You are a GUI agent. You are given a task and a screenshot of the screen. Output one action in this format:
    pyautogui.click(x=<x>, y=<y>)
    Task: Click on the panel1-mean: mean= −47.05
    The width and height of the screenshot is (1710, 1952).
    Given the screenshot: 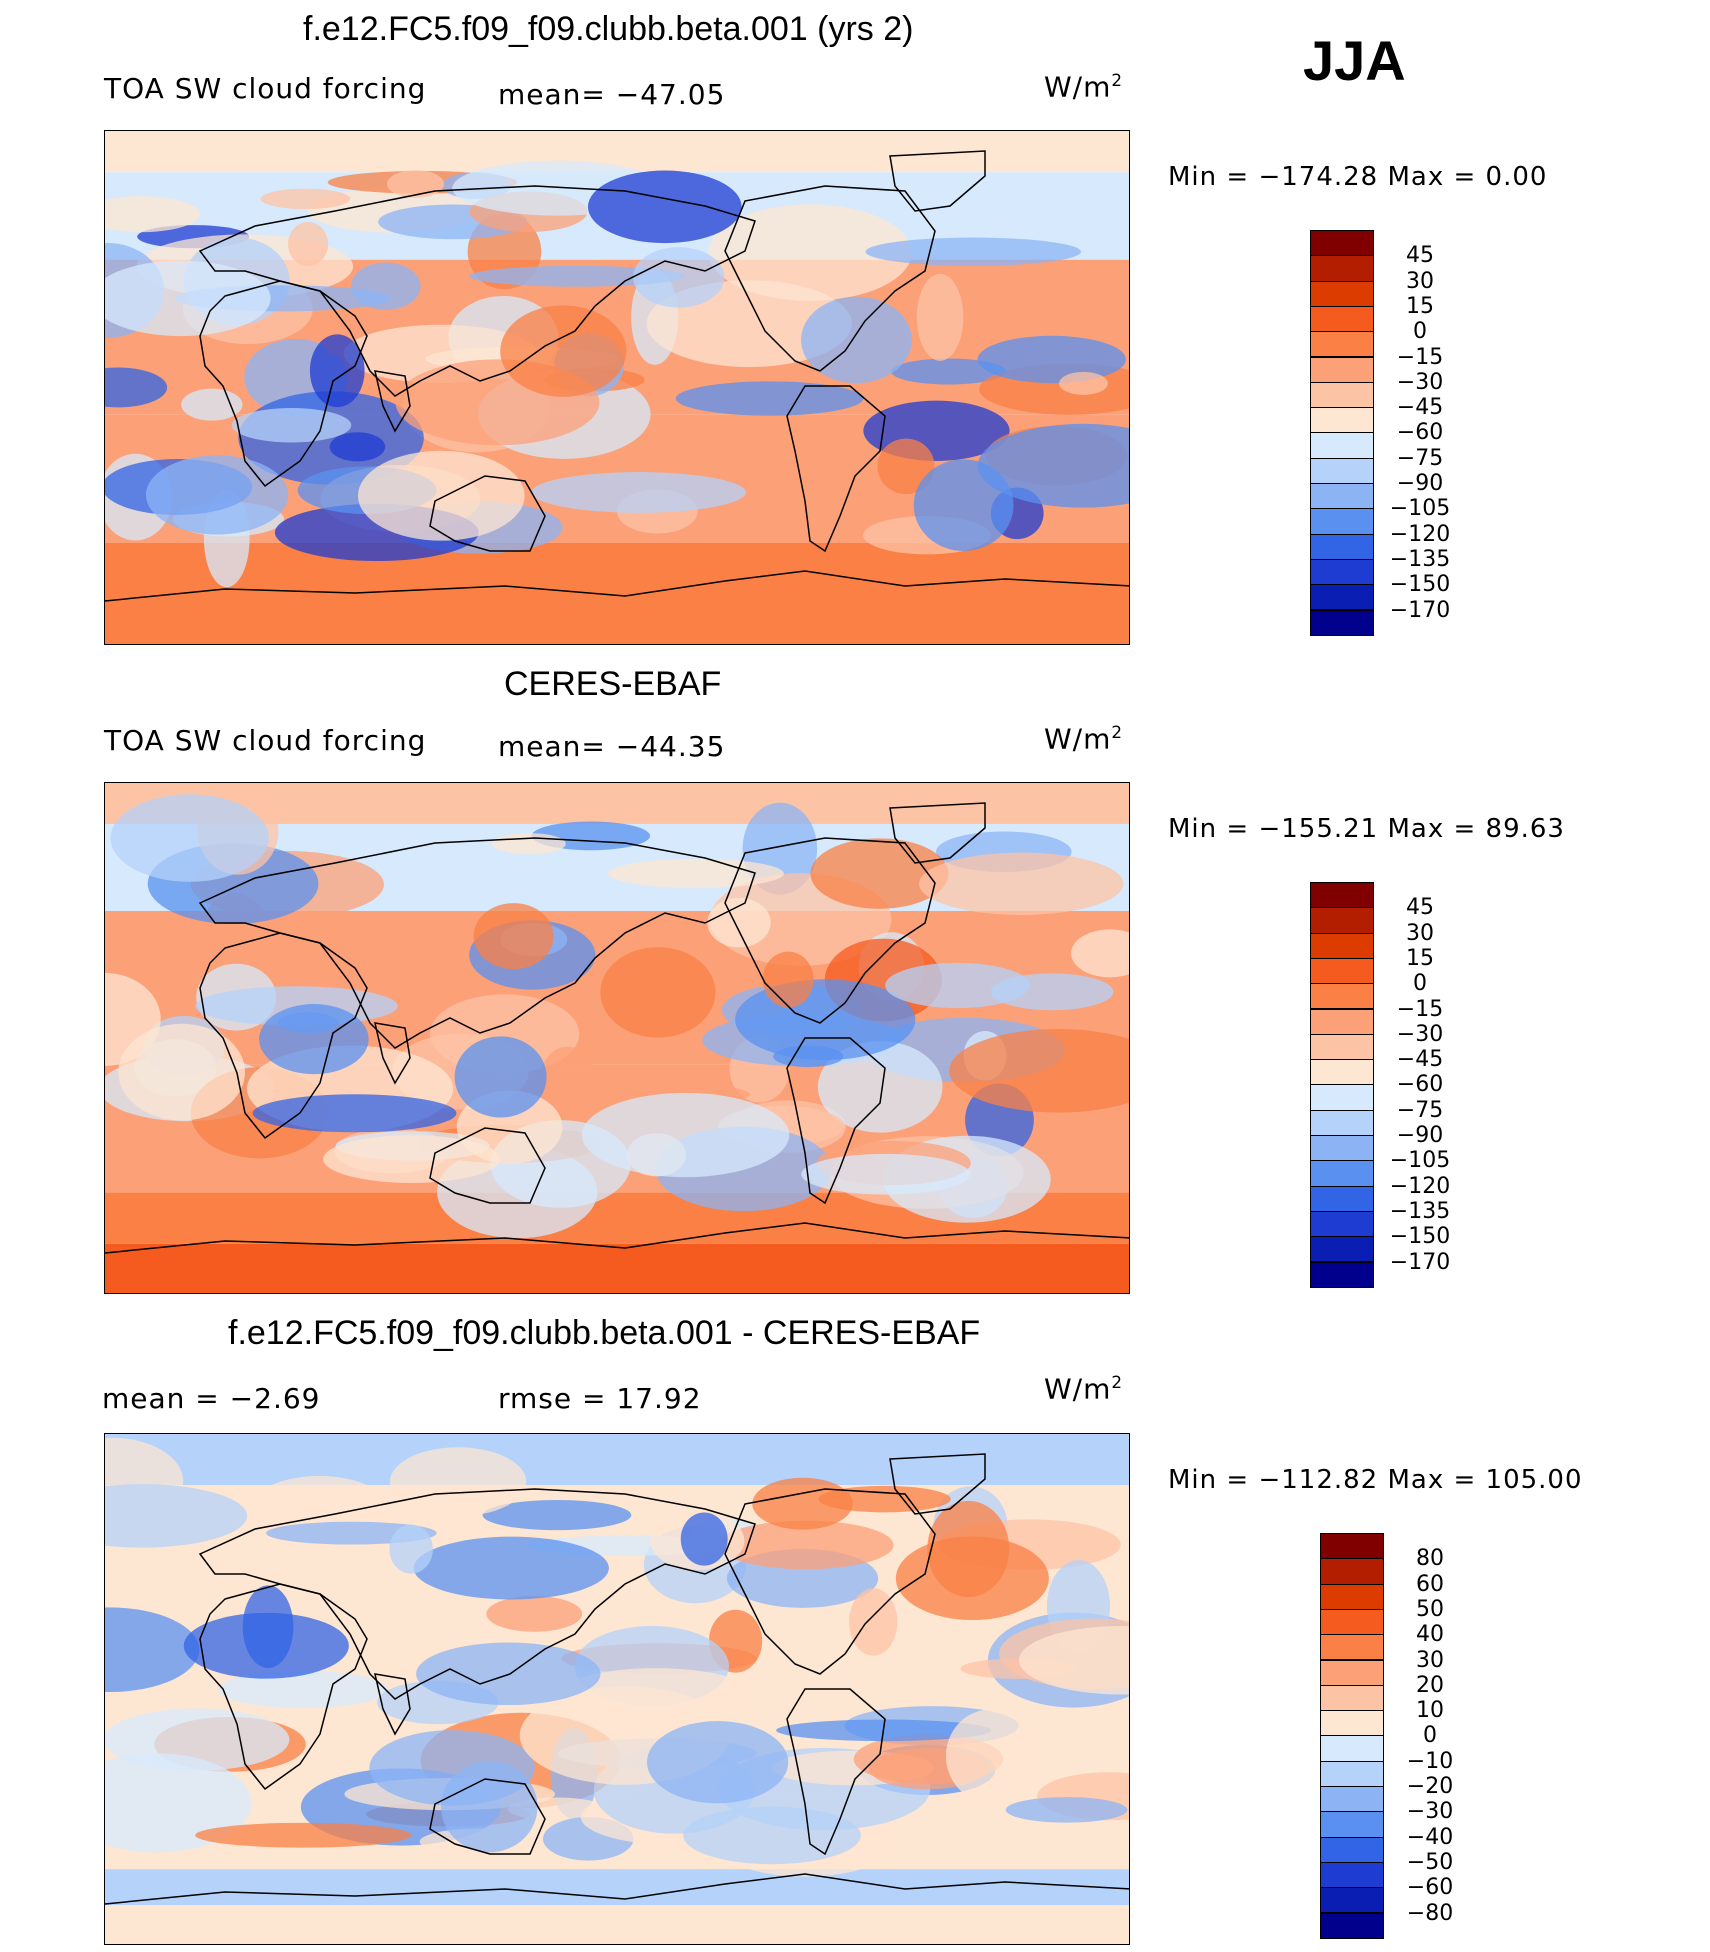 What is the action you would take?
    pyautogui.click(x=612, y=94)
    